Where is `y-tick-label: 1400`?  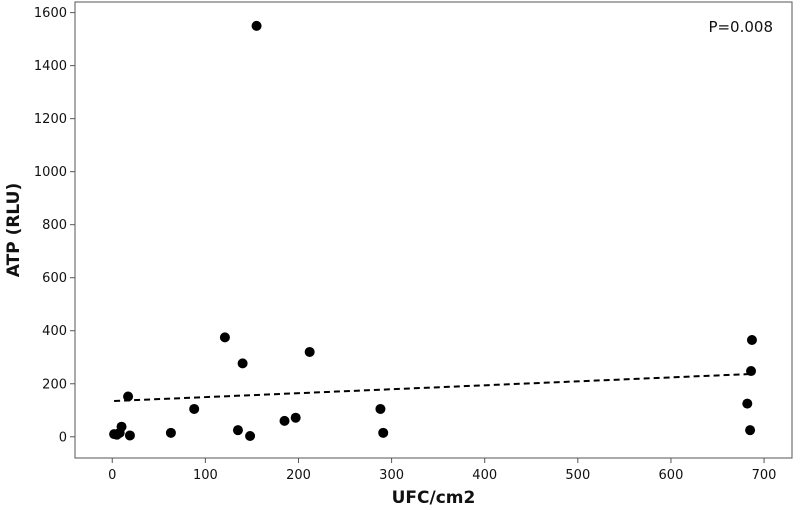 y-tick-label: 1400 is located at coordinates (50, 66).